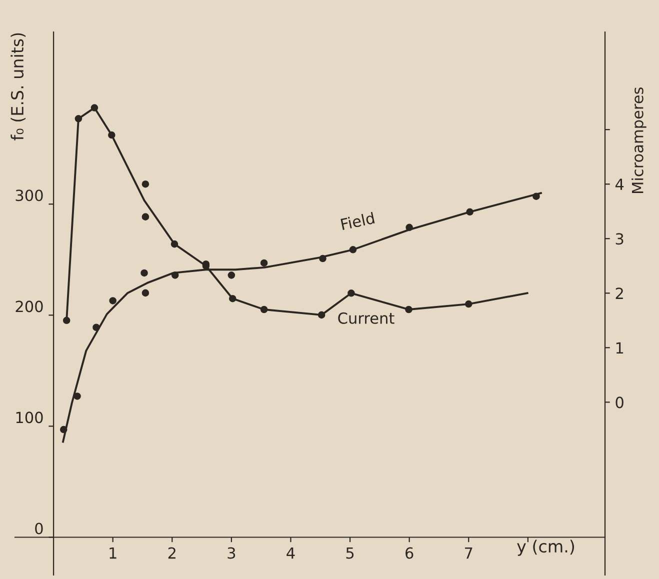  What do you see at coordinates (172, 553) in the screenshot?
I see `x-tick-label: 2` at bounding box center [172, 553].